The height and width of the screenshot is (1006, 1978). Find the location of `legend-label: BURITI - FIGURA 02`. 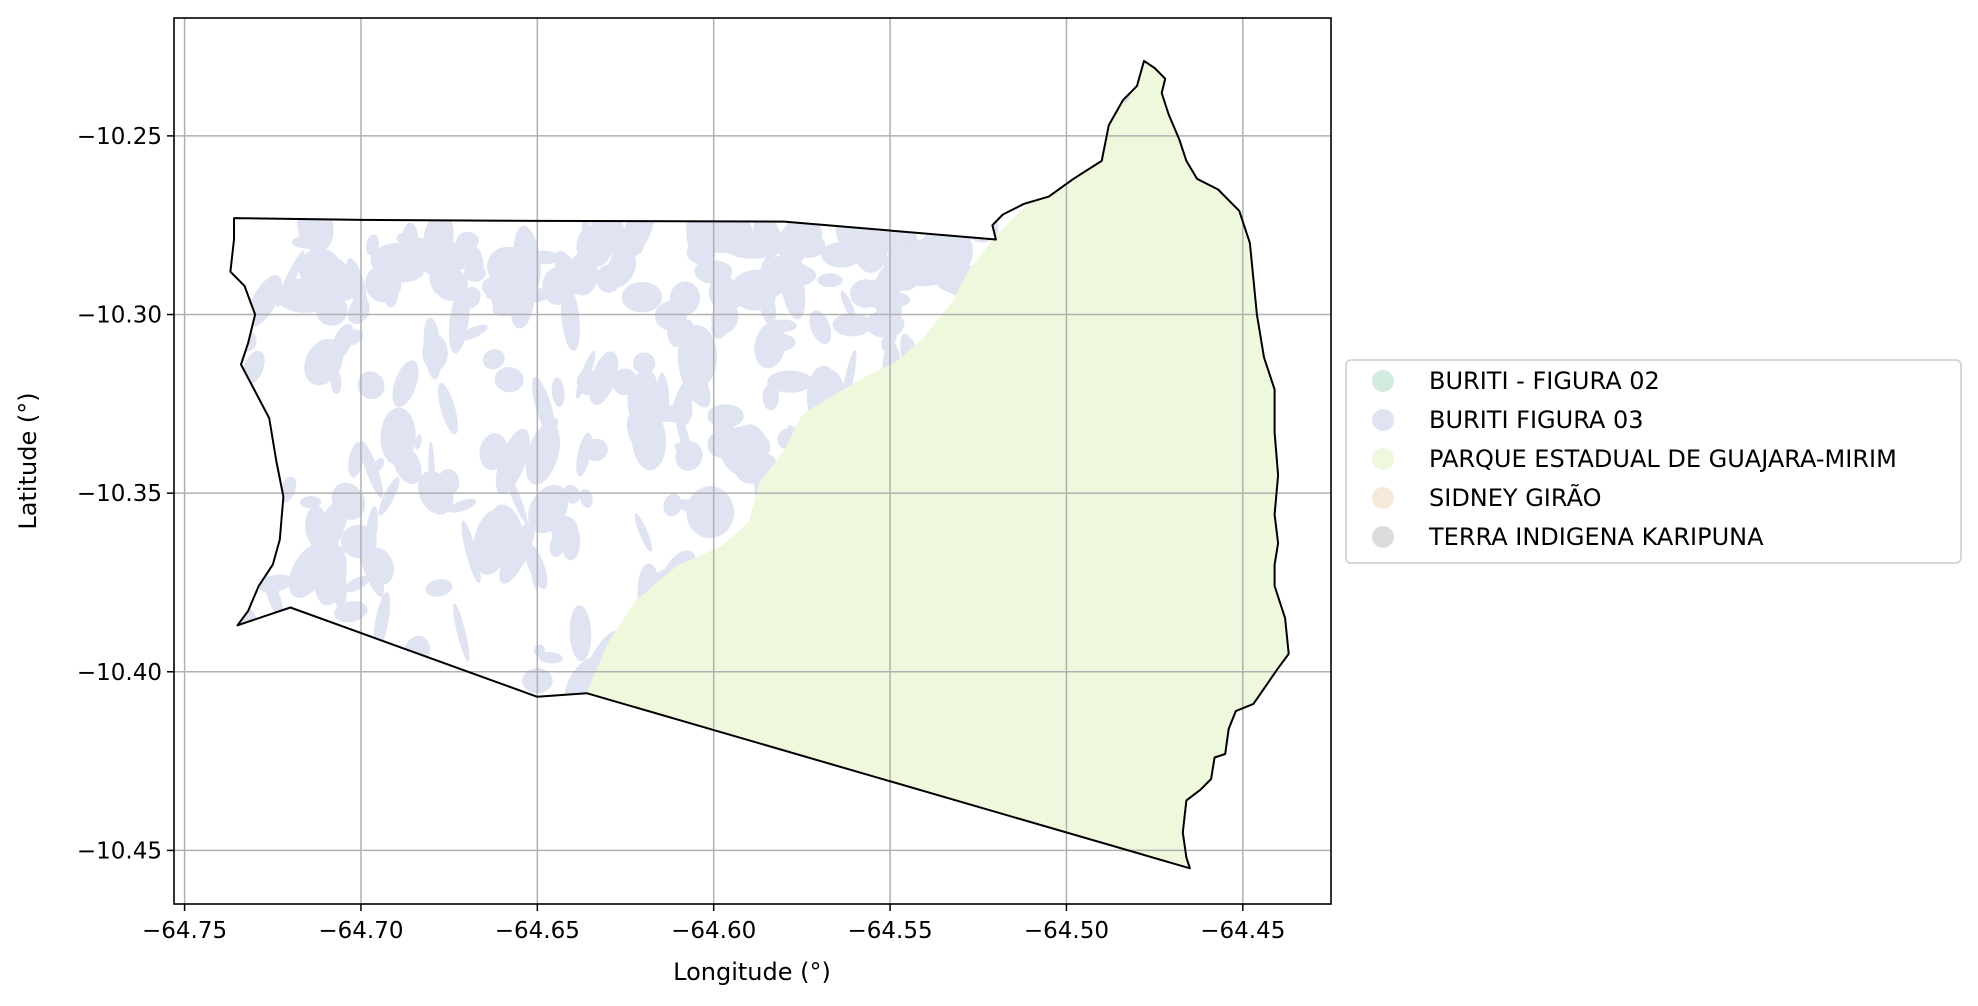

legend-label: BURITI - FIGURA 02 is located at coordinates (1544, 381).